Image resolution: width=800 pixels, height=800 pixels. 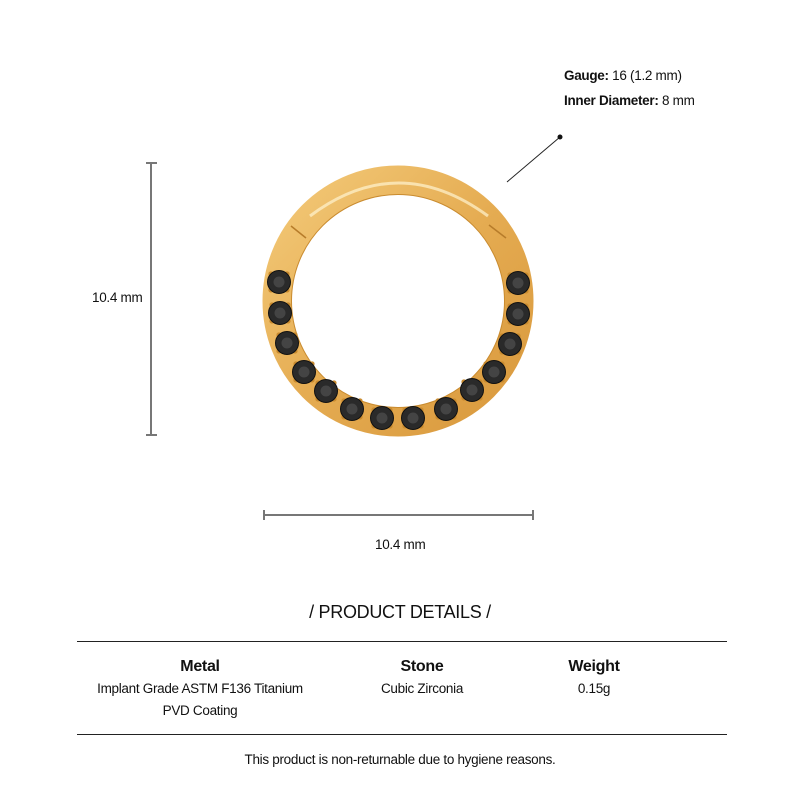 What do you see at coordinates (402, 641) in the screenshot?
I see `top-divider` at bounding box center [402, 641].